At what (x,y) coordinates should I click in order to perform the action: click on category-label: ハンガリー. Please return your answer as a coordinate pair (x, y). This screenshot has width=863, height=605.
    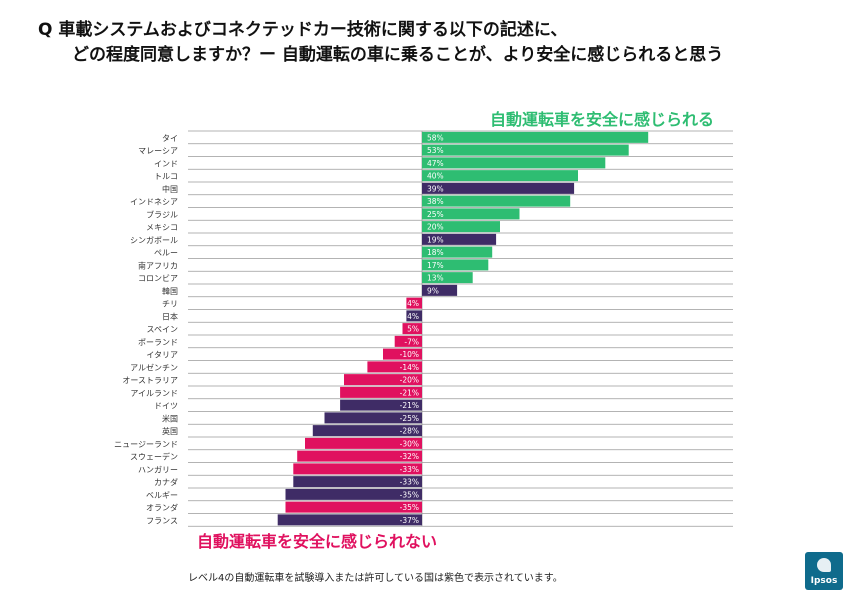
    Looking at the image, I should click on (158, 469).